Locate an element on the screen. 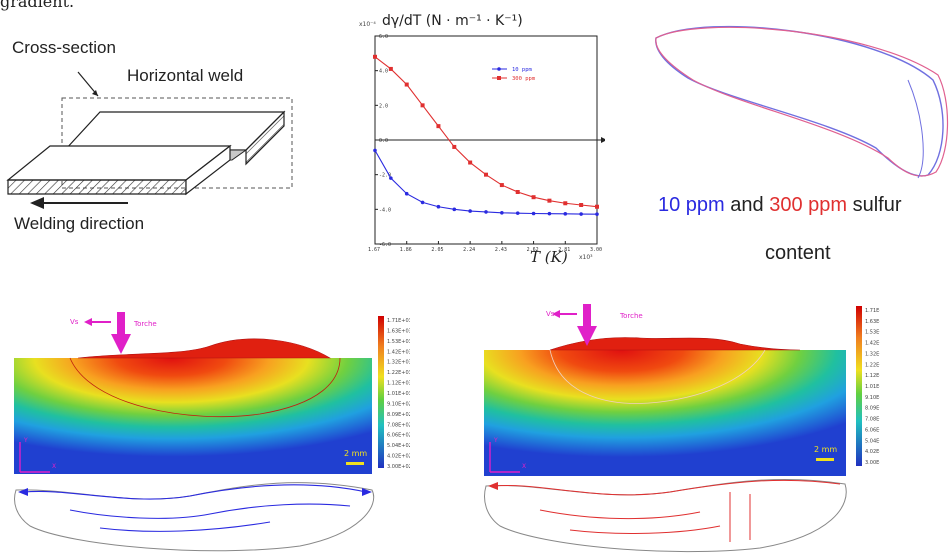 This screenshot has height=558, width=951. x-tick-label-2: 2.05 is located at coordinates (437, 250).